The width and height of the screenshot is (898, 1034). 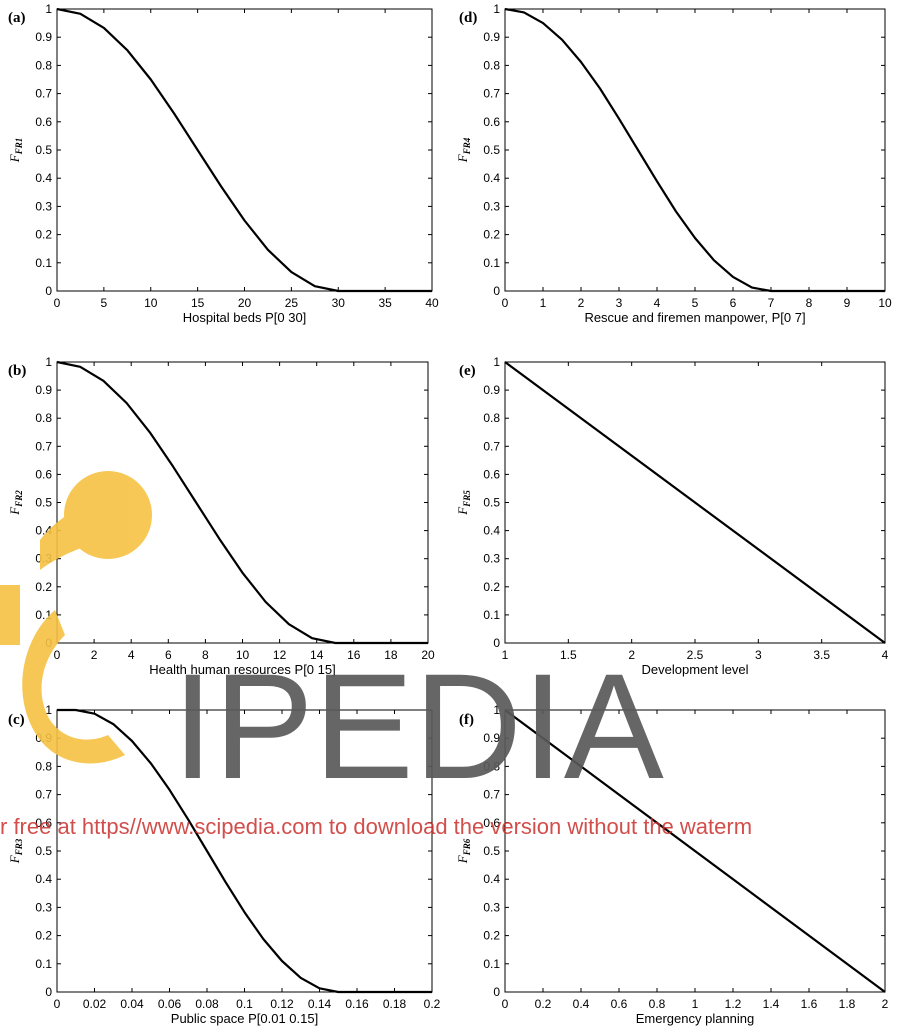 I want to click on panel-label: (f), so click(x=466, y=720).